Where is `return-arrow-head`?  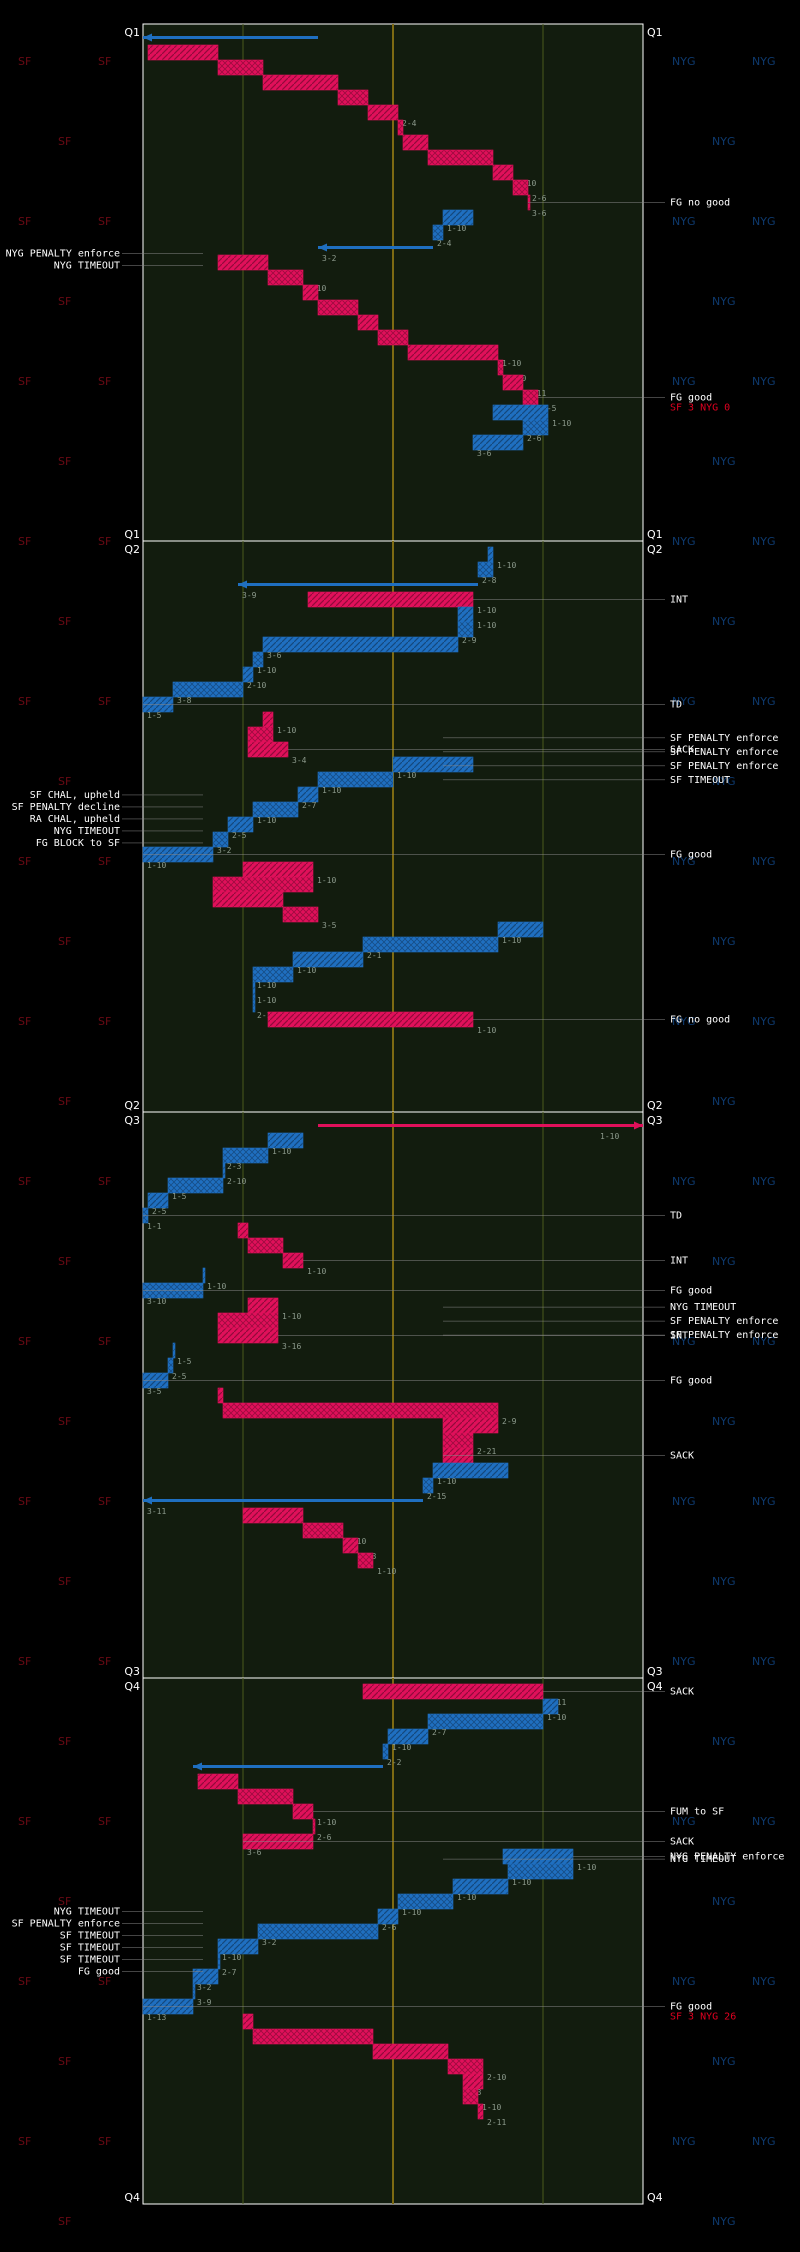
return-arrow-head is located at coordinates (242, 584).